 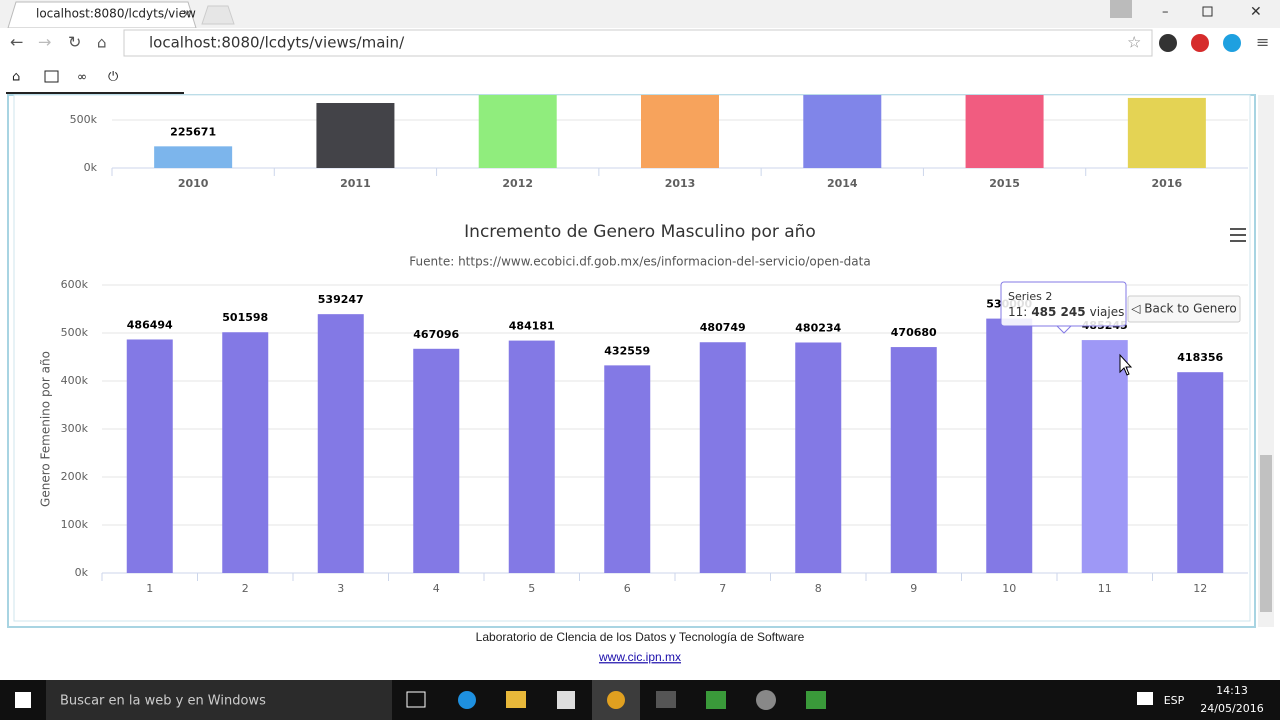 I want to click on x-tick-label: 4, so click(x=436, y=588).